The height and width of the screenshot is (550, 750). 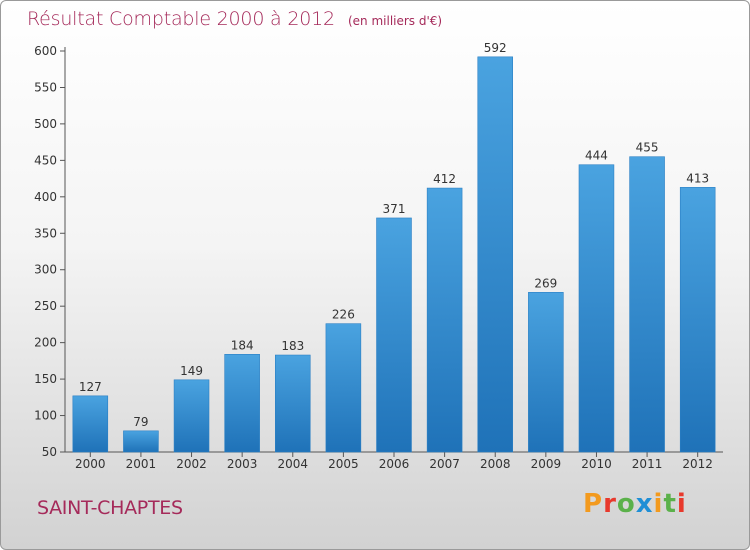 What do you see at coordinates (45, 124) in the screenshot?
I see `y-tick-label: 500` at bounding box center [45, 124].